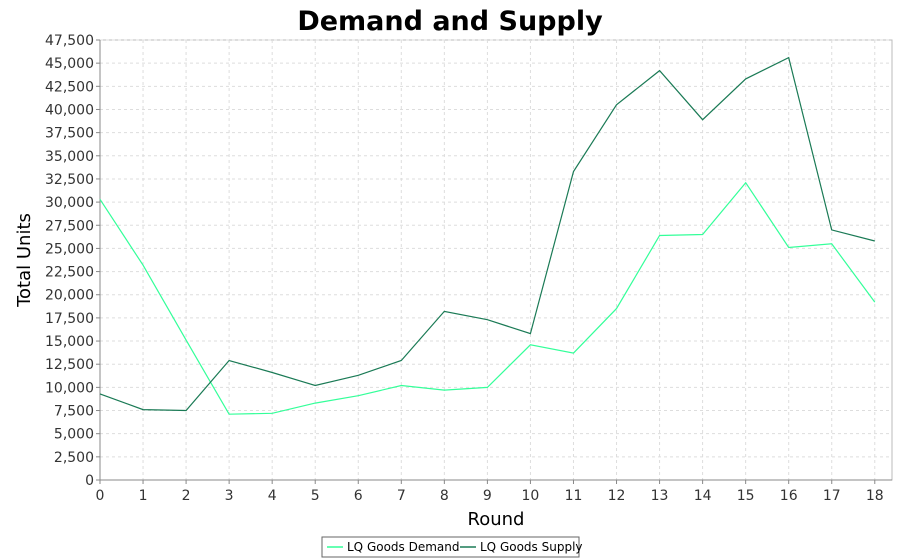  I want to click on x-tick-label: 16, so click(789, 496).